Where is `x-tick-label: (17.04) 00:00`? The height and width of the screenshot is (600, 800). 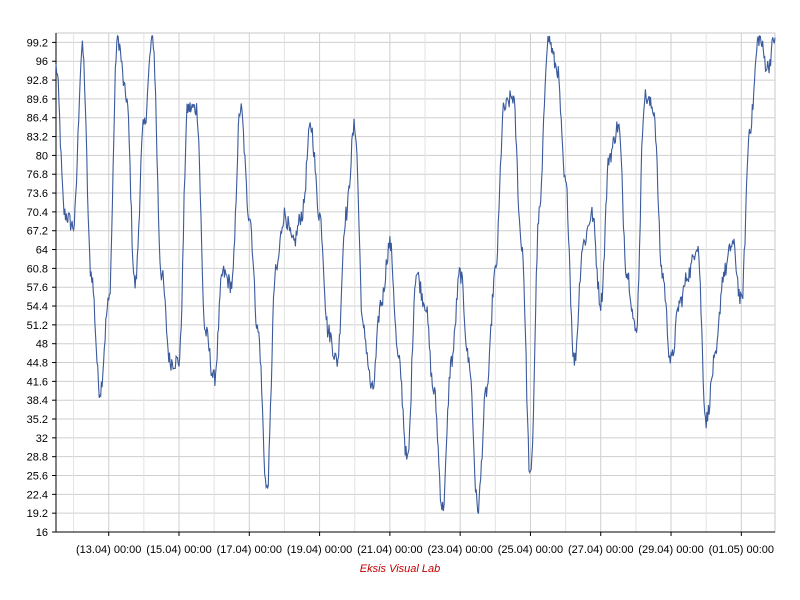
x-tick-label: (17.04) 00:00 is located at coordinates (249, 550).